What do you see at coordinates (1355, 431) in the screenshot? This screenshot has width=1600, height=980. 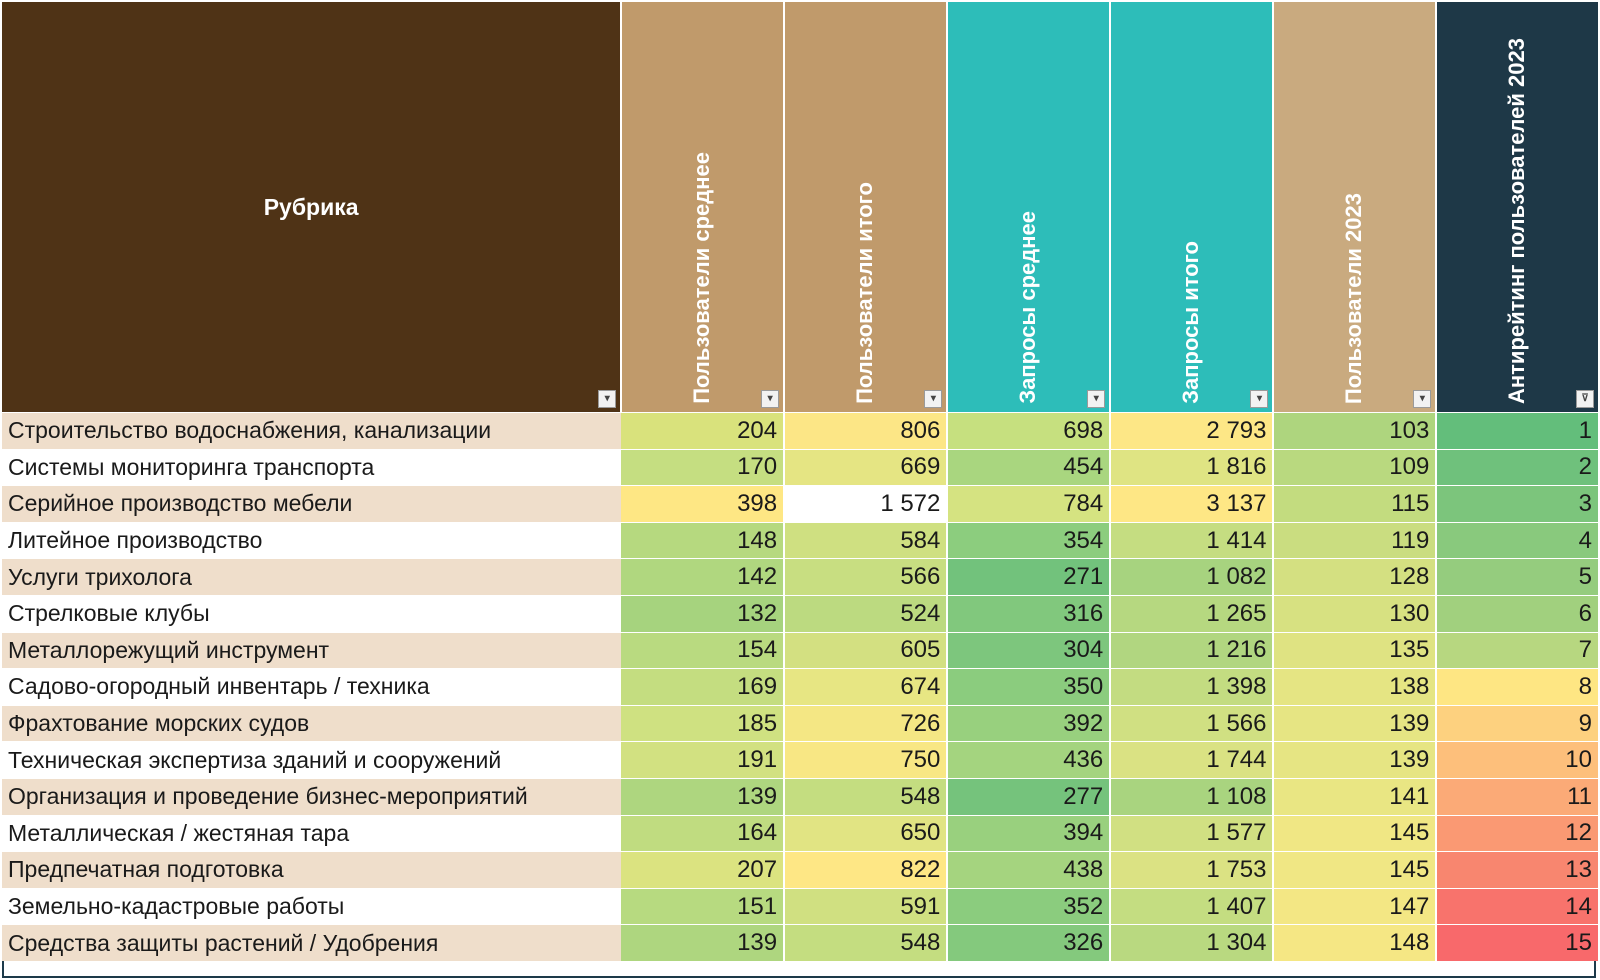 I see `value-cell: 103` at bounding box center [1355, 431].